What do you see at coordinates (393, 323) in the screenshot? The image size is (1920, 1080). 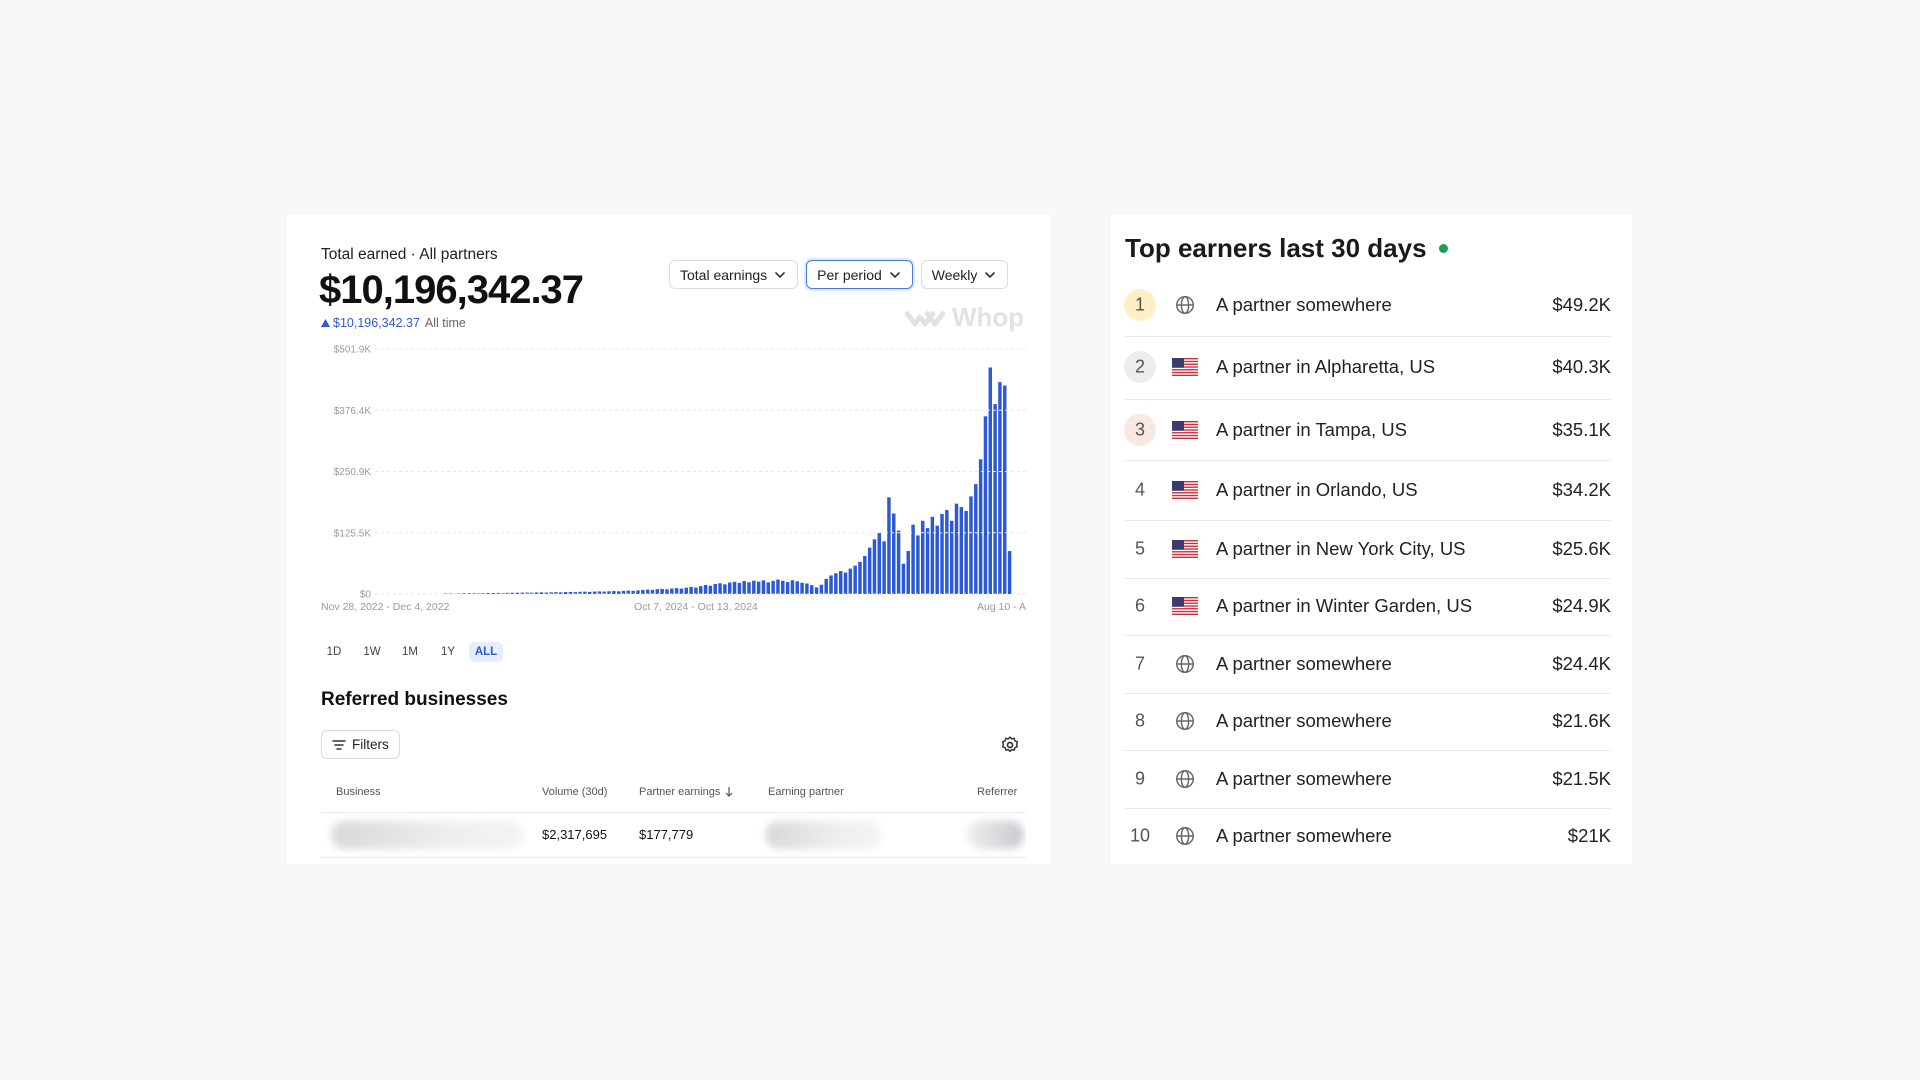 I see `change-line: $10,196,342.37 All time` at bounding box center [393, 323].